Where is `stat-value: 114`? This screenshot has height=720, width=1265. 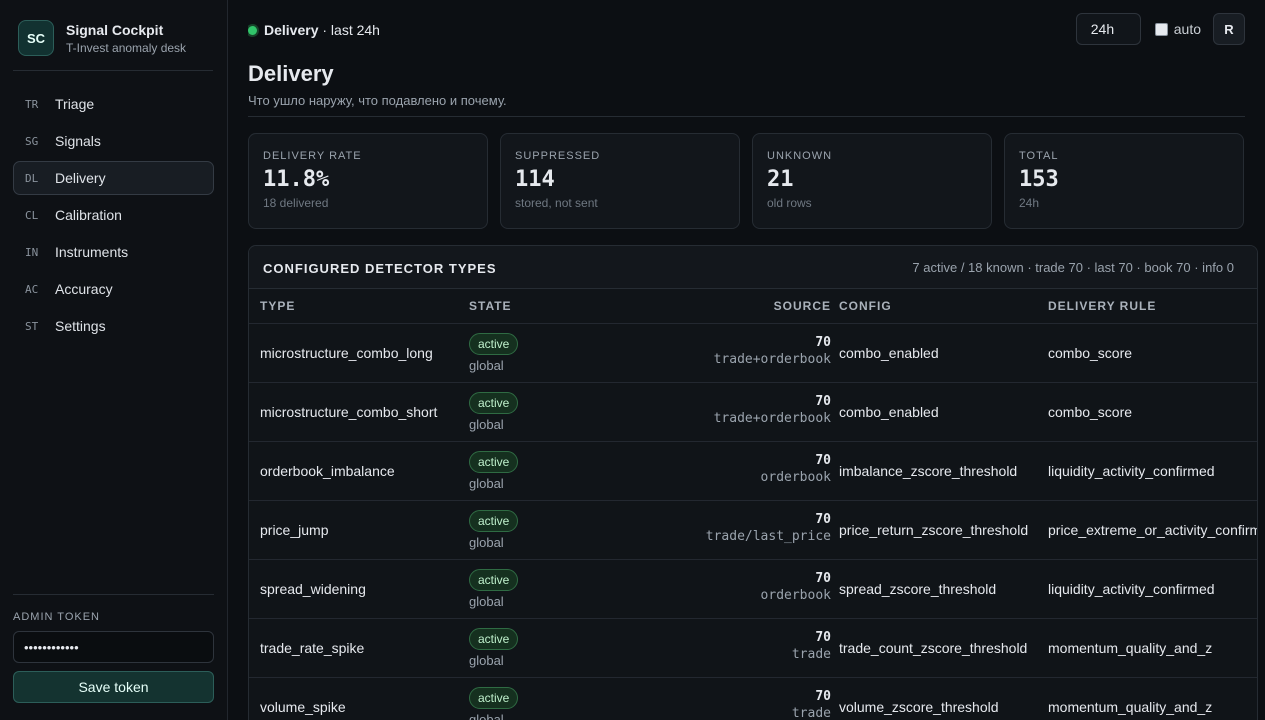 stat-value: 114 is located at coordinates (535, 179).